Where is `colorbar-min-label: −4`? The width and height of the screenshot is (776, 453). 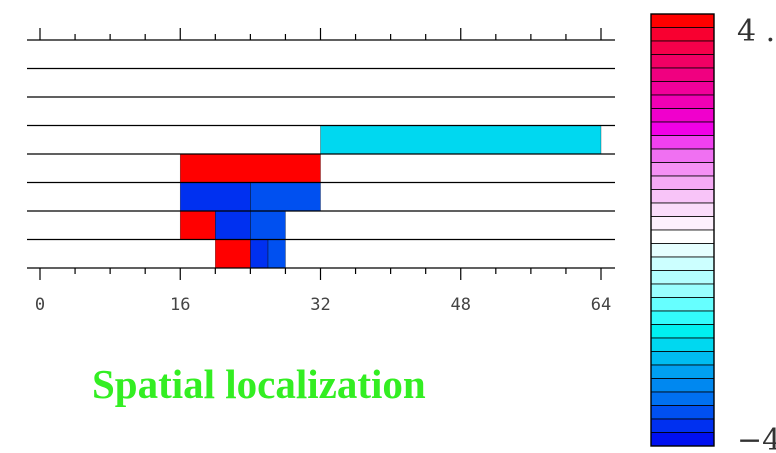 colorbar-min-label: −4 is located at coordinates (756, 438).